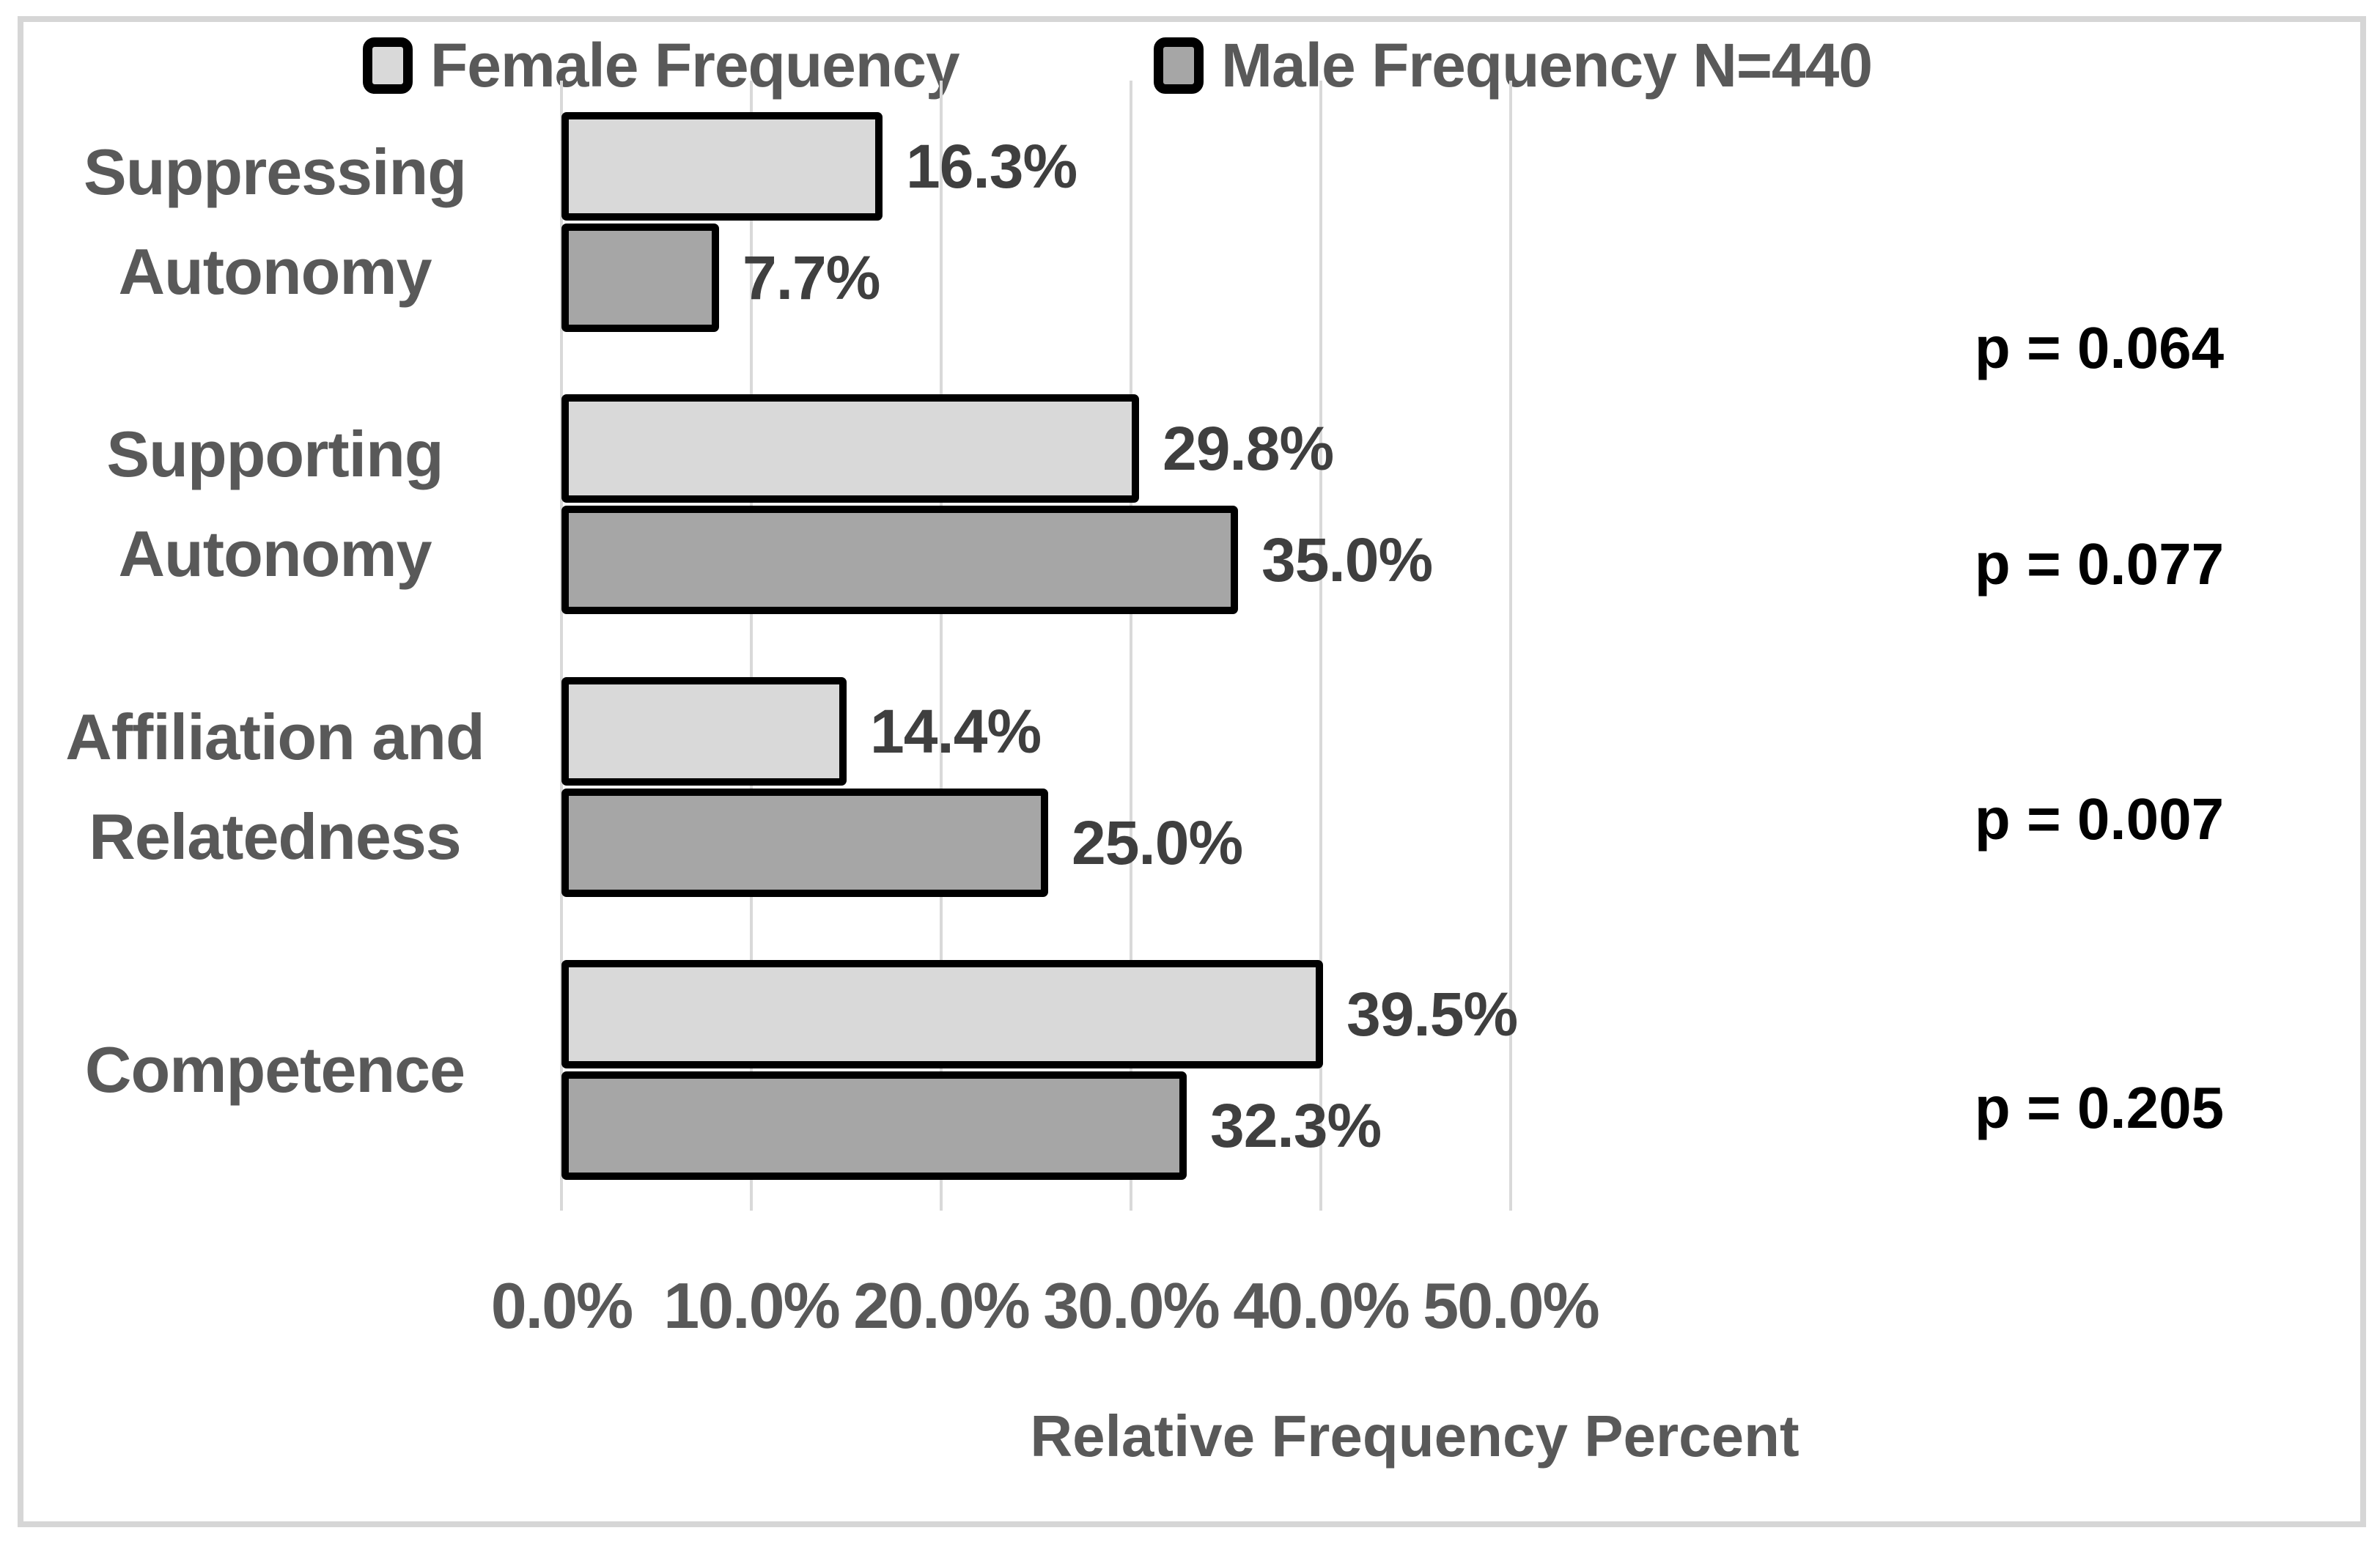 The height and width of the screenshot is (1547, 2380). What do you see at coordinates (1131, 646) in the screenshot?
I see `gridline-30.0%` at bounding box center [1131, 646].